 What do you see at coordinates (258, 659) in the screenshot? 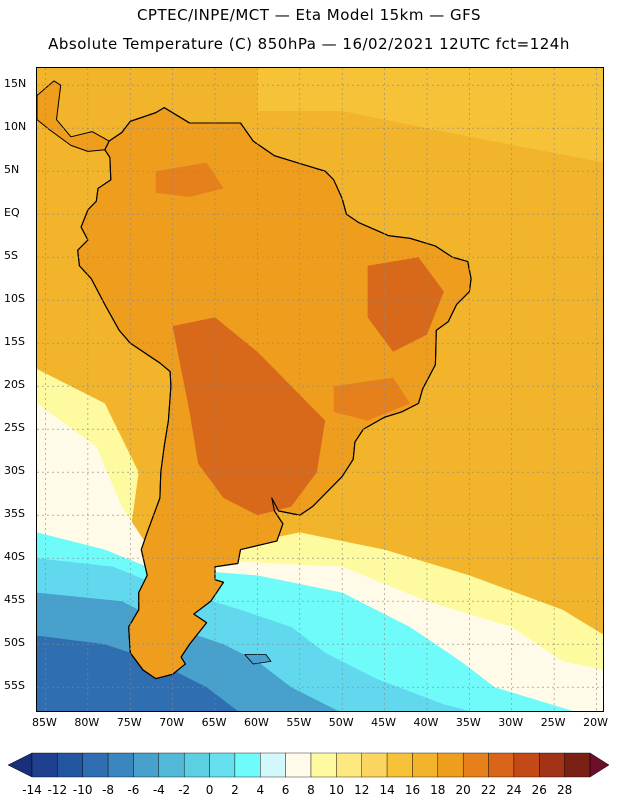
I see `falkland-islands` at bounding box center [258, 659].